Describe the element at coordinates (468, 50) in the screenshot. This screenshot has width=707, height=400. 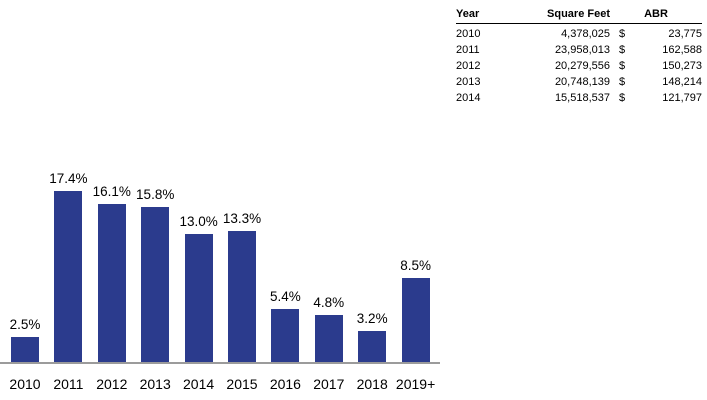
I see `cell-year: 2011` at that location.